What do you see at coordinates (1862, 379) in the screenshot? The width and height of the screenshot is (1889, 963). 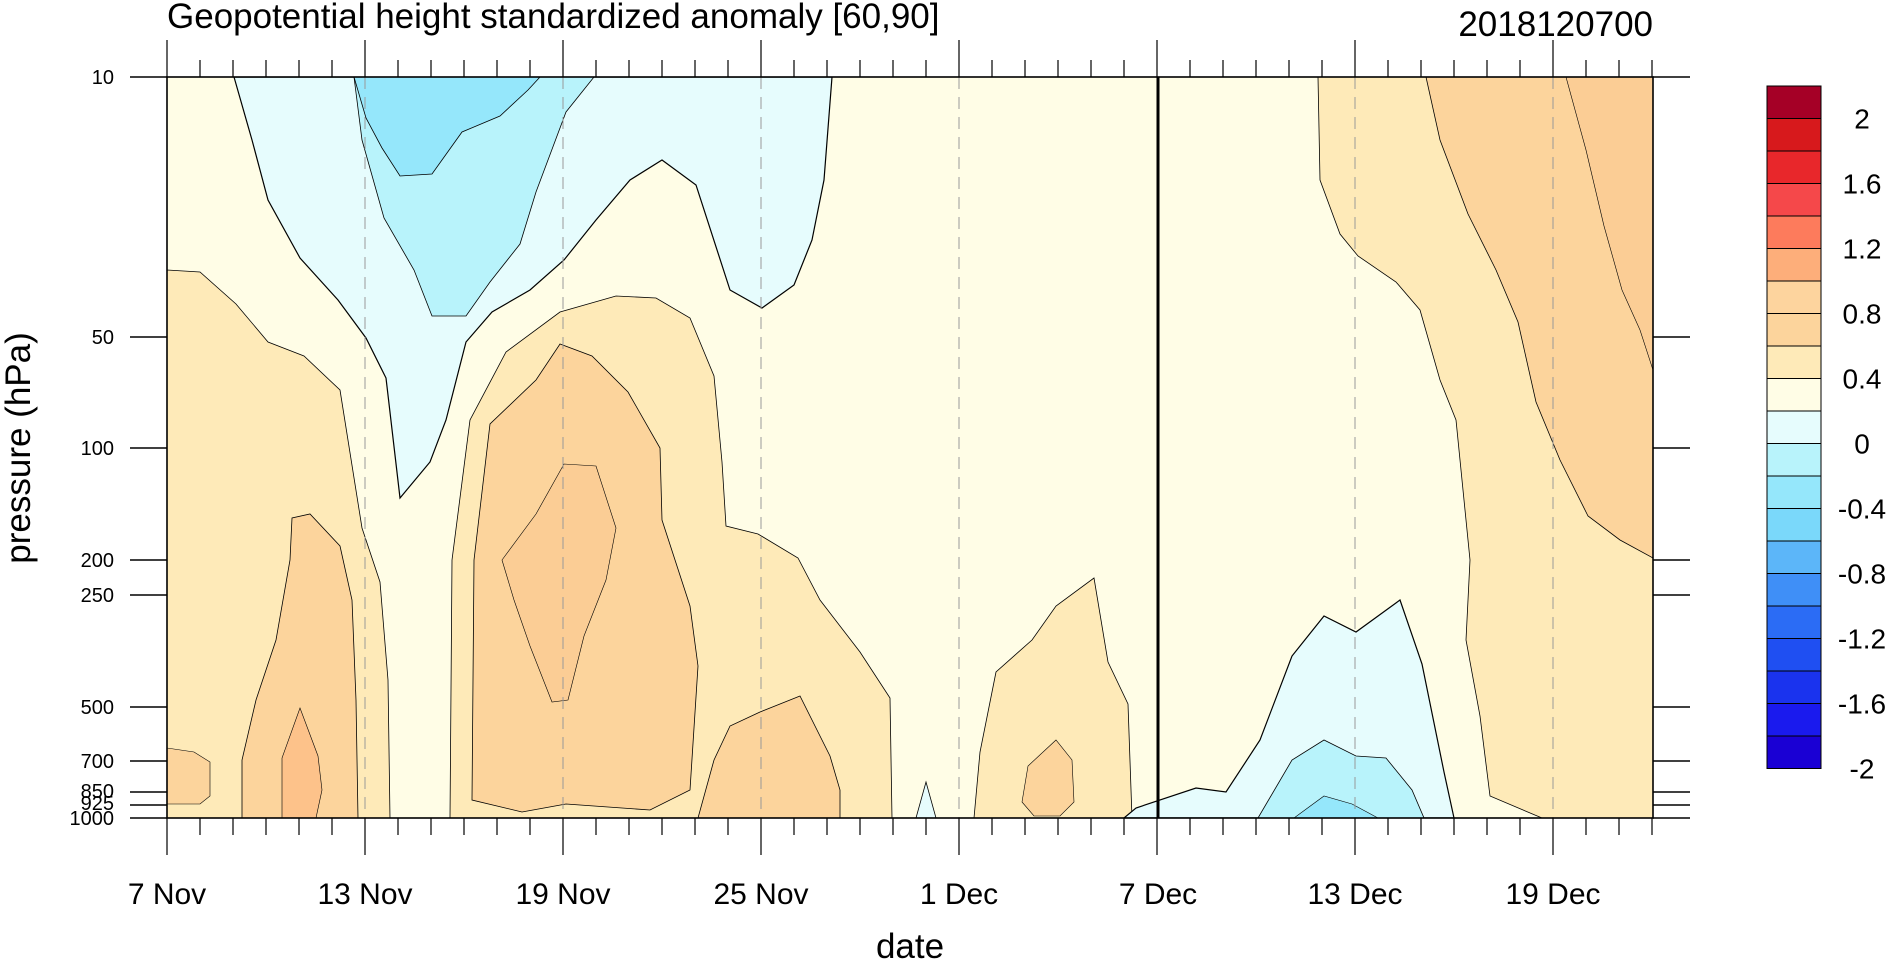 I see `colorbar-label: 0.4` at bounding box center [1862, 379].